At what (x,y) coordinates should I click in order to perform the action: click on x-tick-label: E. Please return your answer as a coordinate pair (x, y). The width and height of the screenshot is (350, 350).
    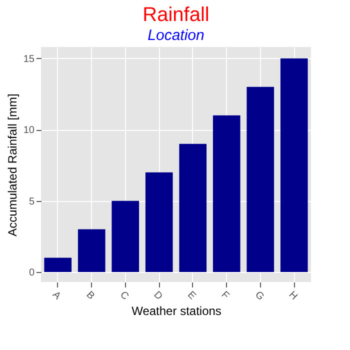
    Looking at the image, I should click on (191, 296).